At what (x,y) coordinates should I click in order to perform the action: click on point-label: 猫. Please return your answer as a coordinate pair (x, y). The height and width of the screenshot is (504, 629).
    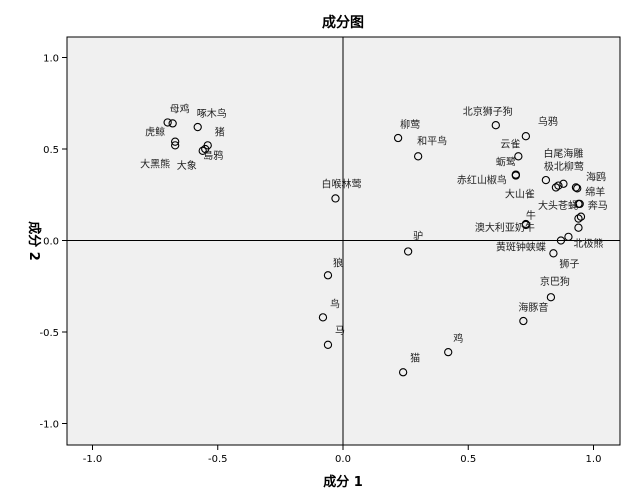
    Looking at the image, I should click on (415, 357).